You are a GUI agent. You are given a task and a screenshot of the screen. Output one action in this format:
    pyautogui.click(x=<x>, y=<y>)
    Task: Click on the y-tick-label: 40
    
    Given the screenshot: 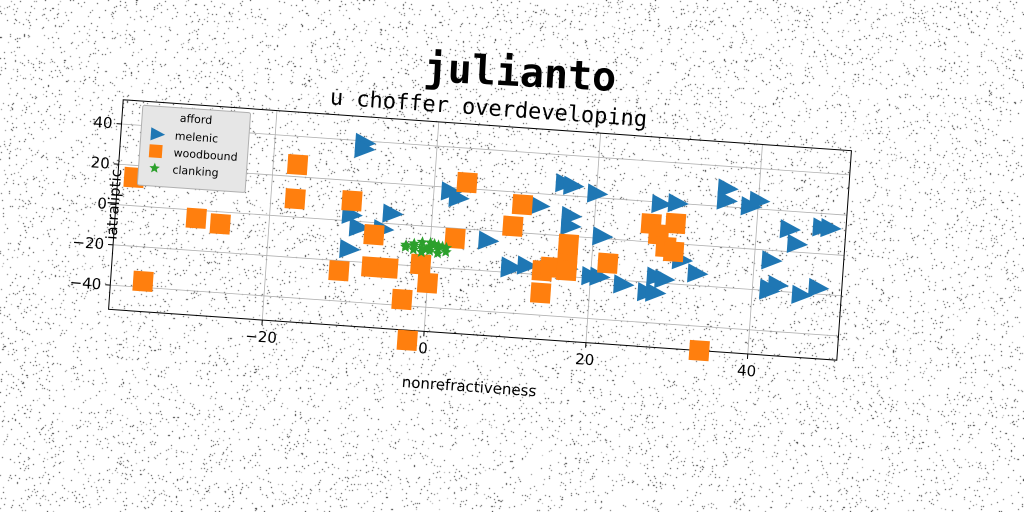 What is the action you would take?
    pyautogui.click(x=103, y=122)
    